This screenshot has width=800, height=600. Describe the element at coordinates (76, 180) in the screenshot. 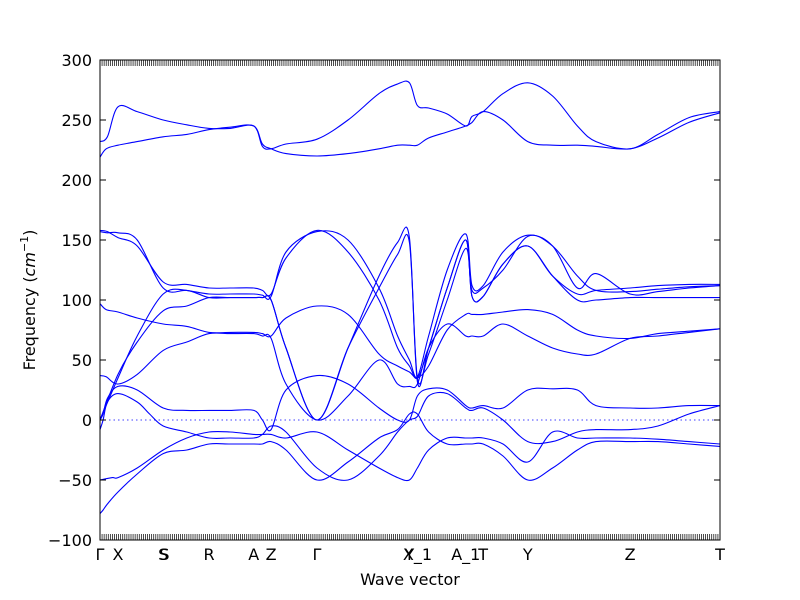

I see `y-tick-label: 200` at that location.